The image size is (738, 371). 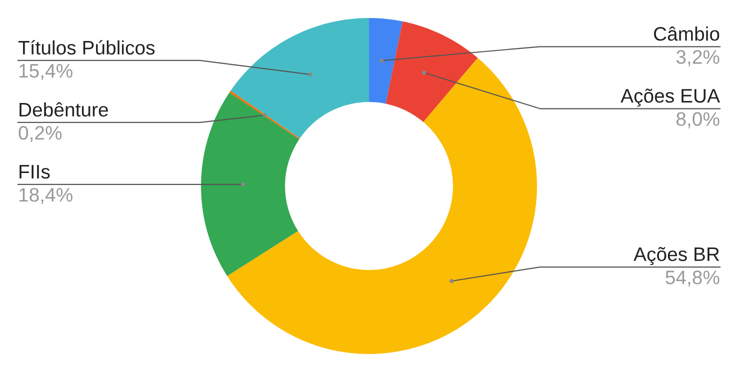 What do you see at coordinates (64, 109) in the screenshot?
I see `slice-label: Debênture` at bounding box center [64, 109].